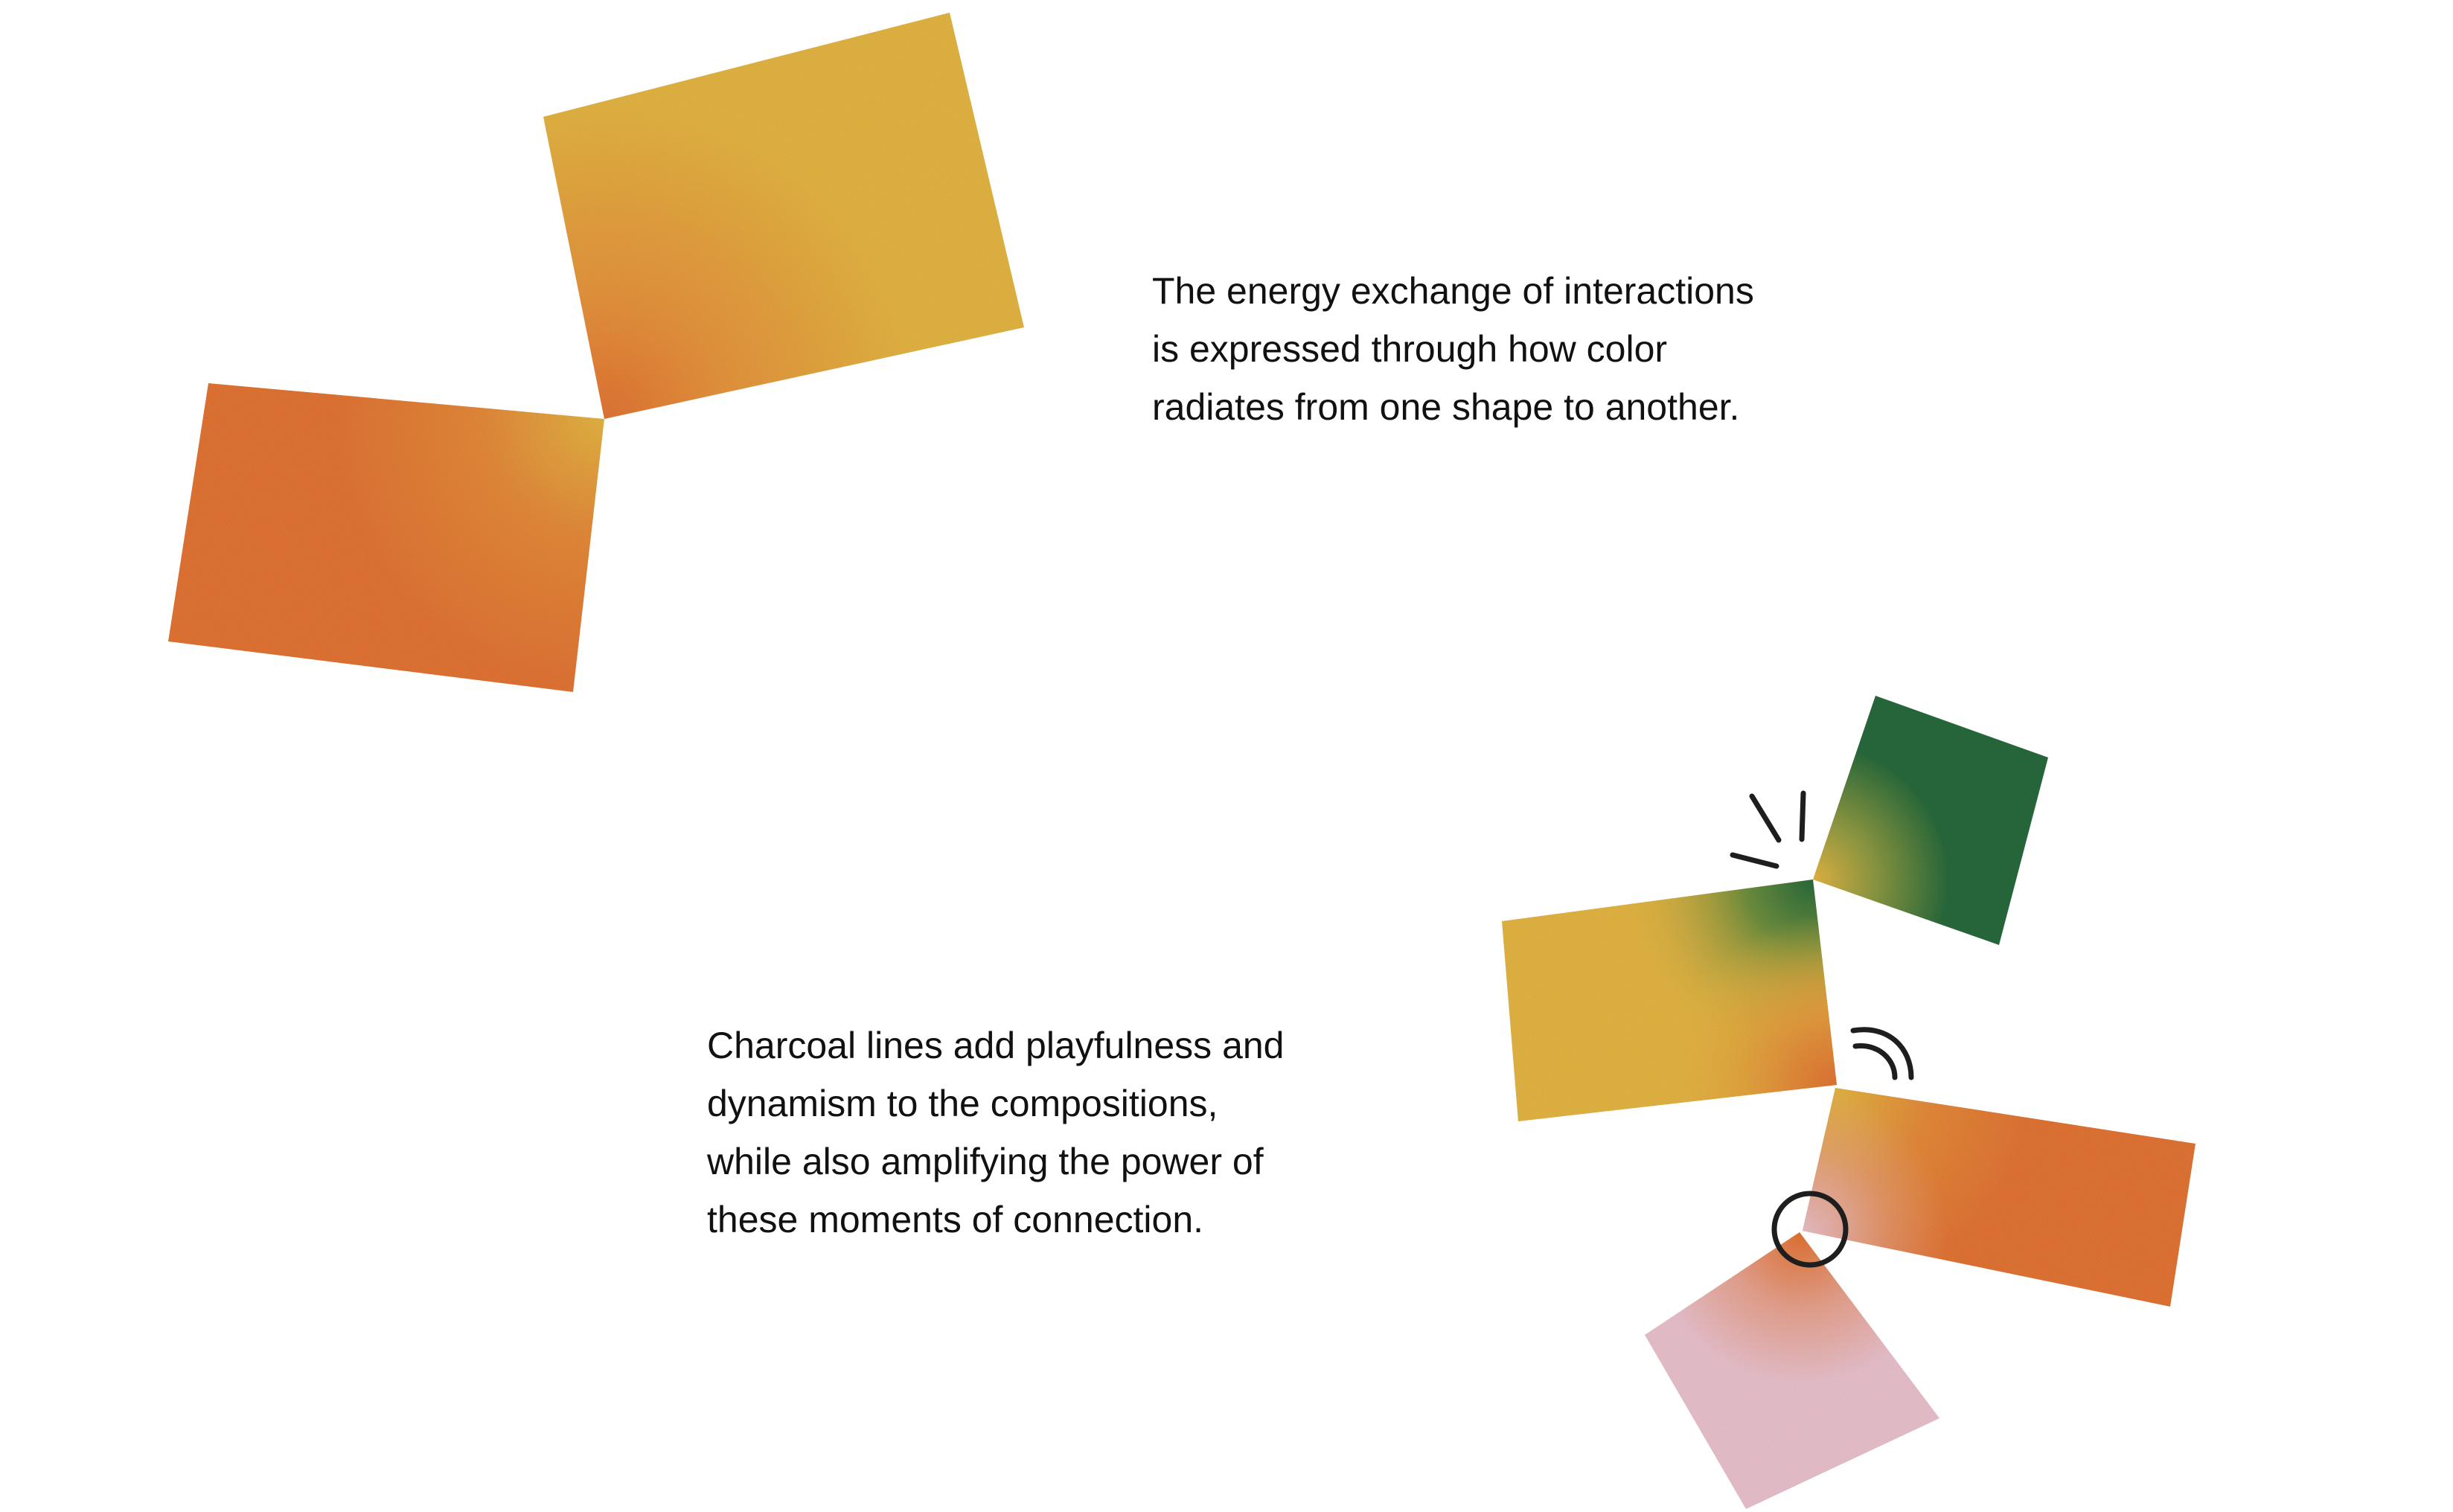 The width and height of the screenshot is (2453, 1512). What do you see at coordinates (1453, 291) in the screenshot?
I see `caption-line: The energy exchange of interactions` at bounding box center [1453, 291].